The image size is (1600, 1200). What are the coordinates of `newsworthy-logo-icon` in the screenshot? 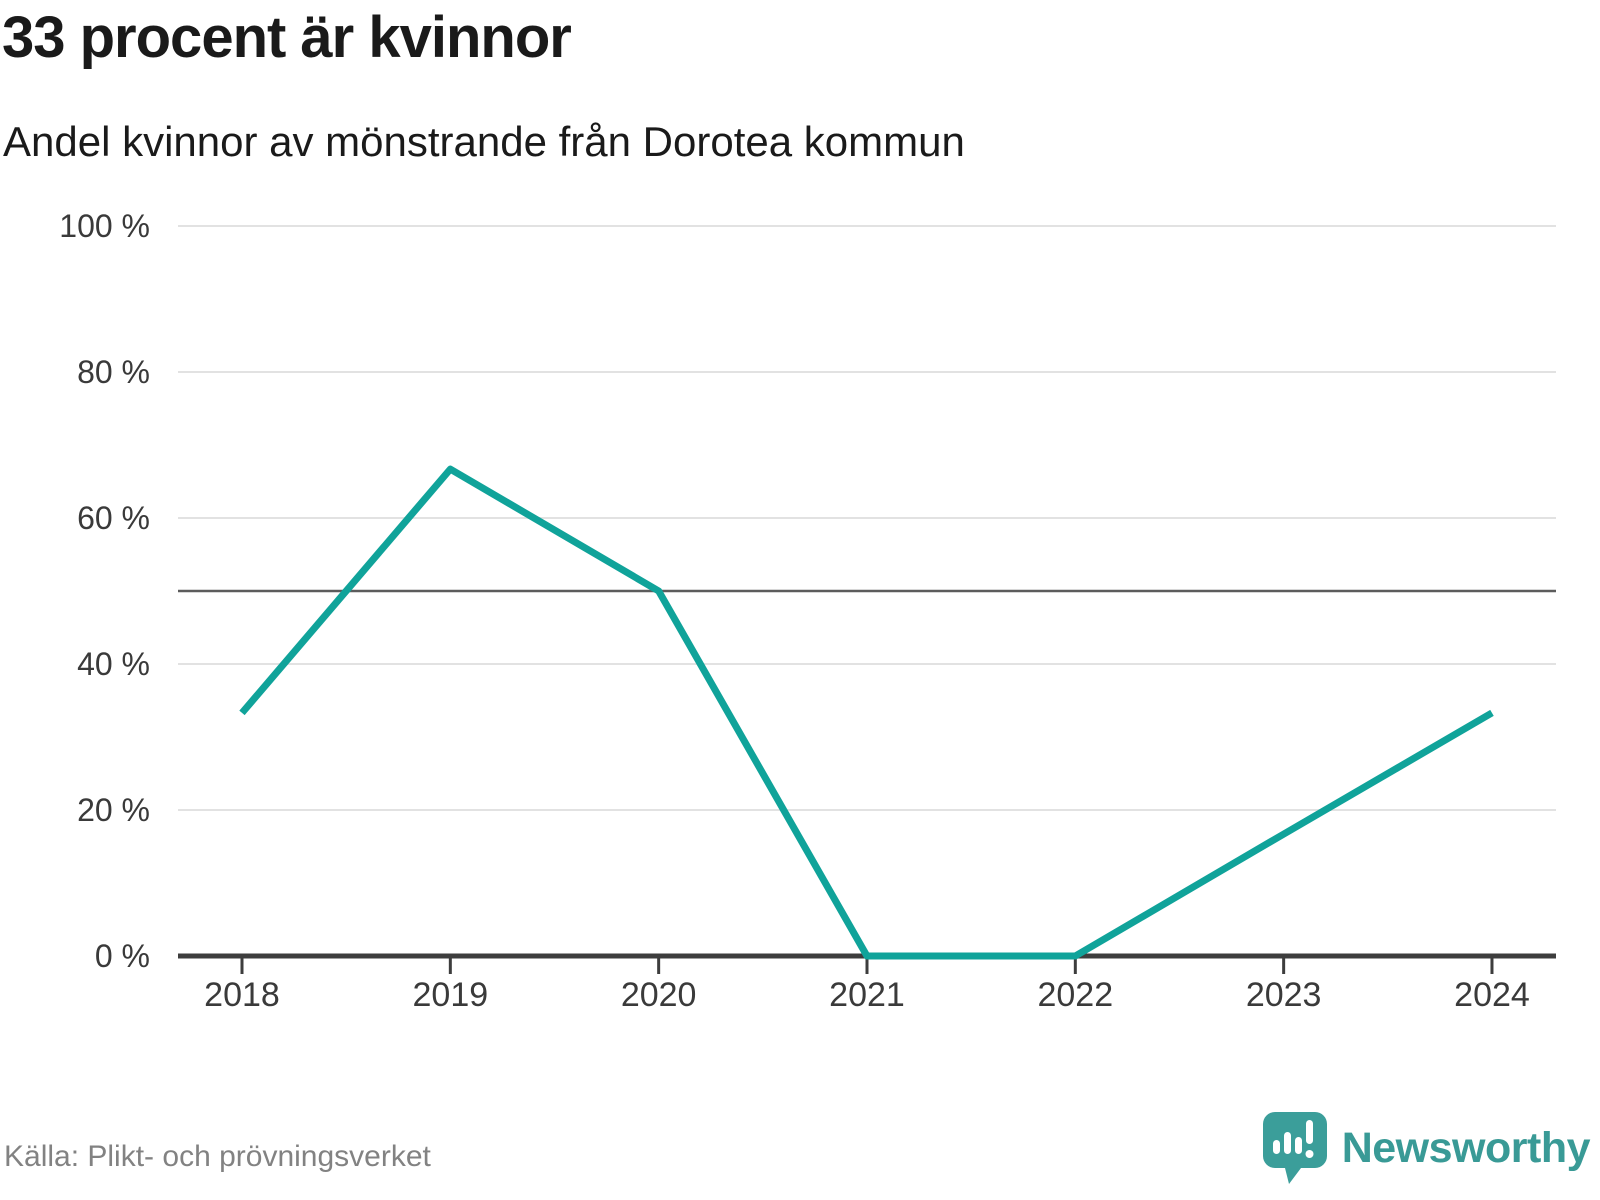 It's located at (1294, 1148).